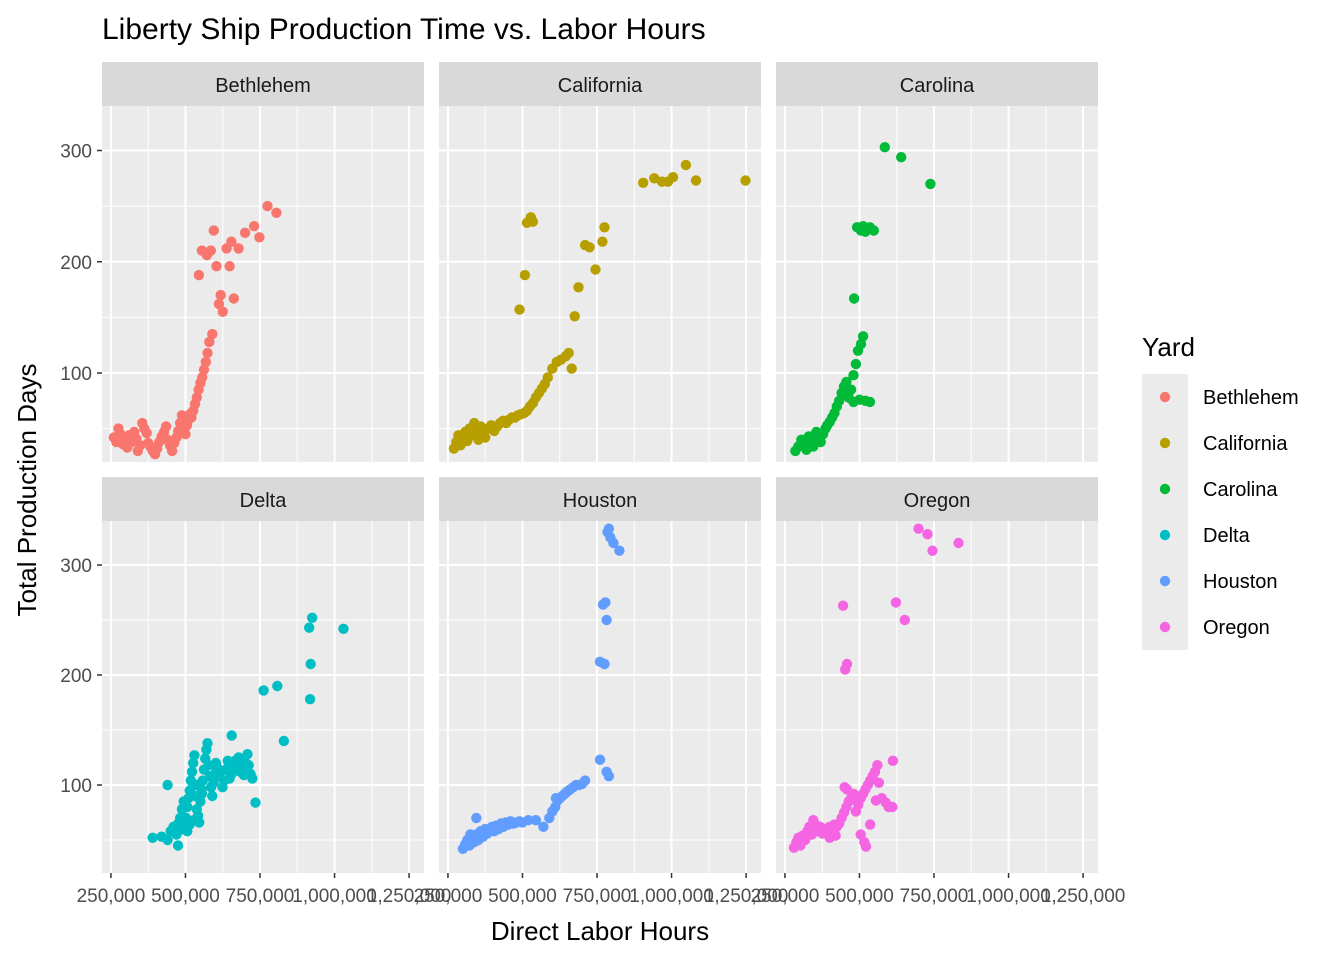 Image resolution: width=1344 pixels, height=960 pixels. Describe the element at coordinates (1227, 536) in the screenshot. I see `legend-label-delta: Delta` at that location.